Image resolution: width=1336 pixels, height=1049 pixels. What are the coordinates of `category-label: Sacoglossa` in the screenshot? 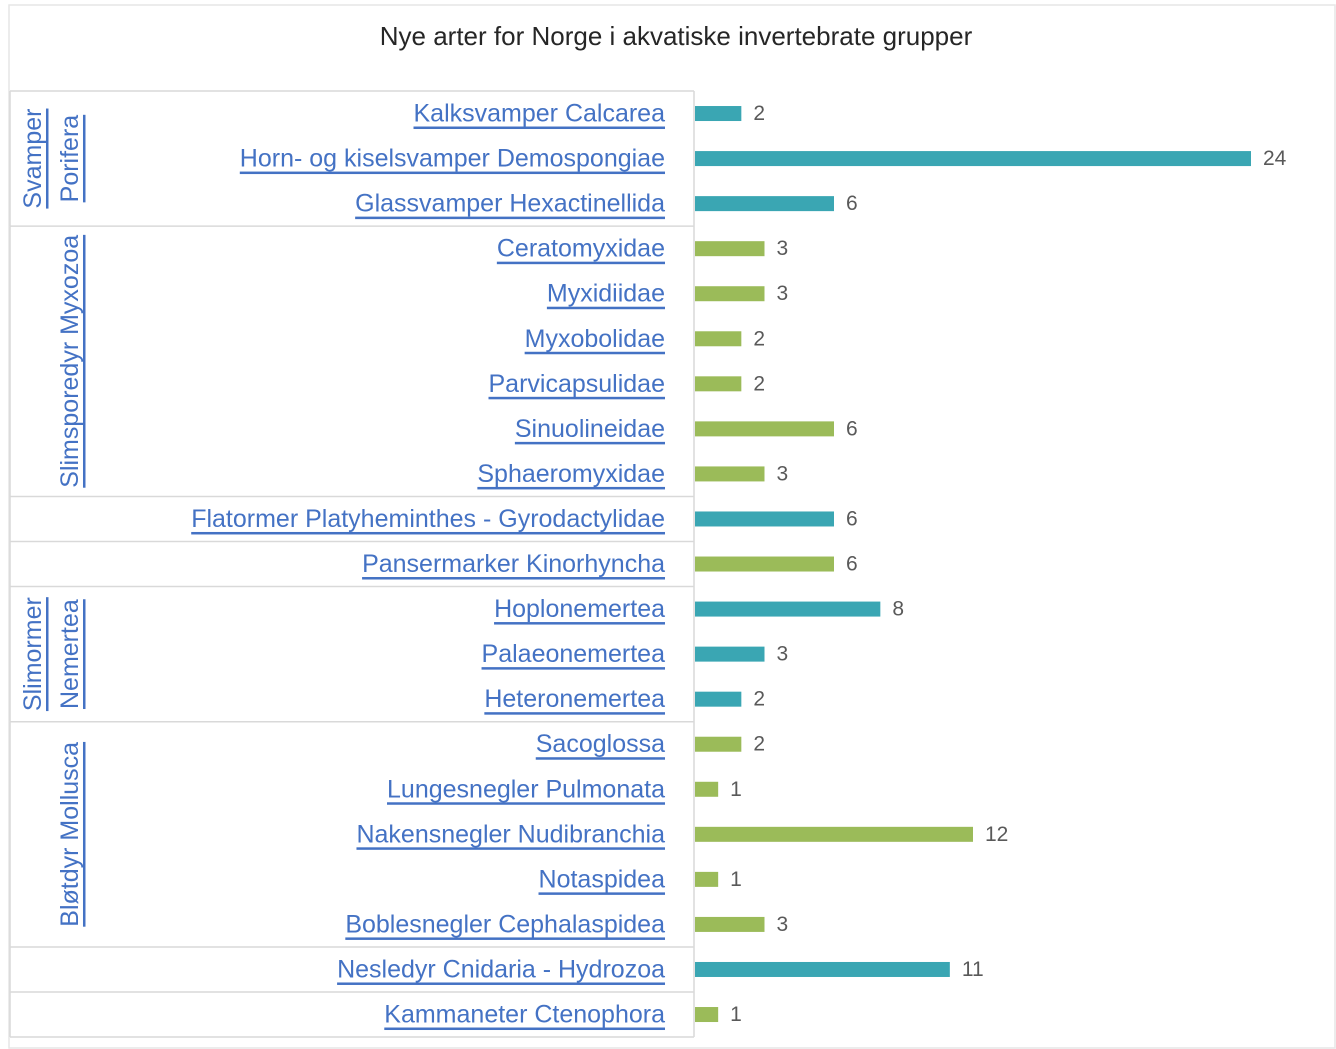 It's located at (600, 744).